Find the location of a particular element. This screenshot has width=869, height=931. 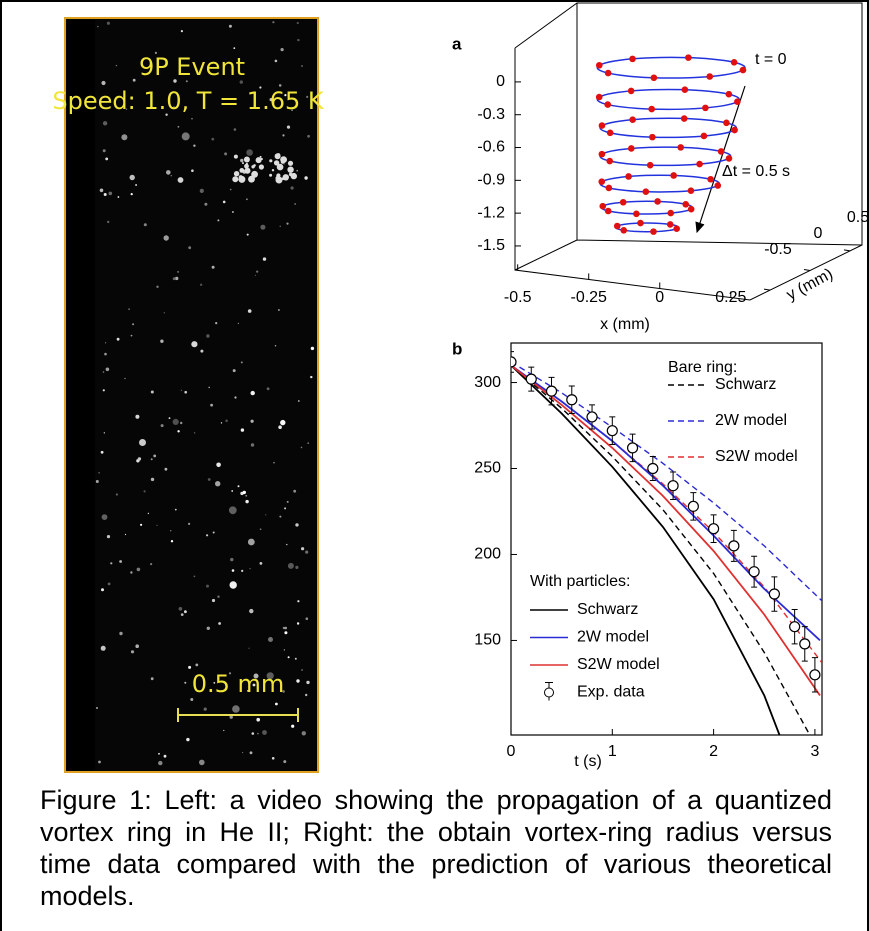

error-bar is located at coordinates (512, 362).